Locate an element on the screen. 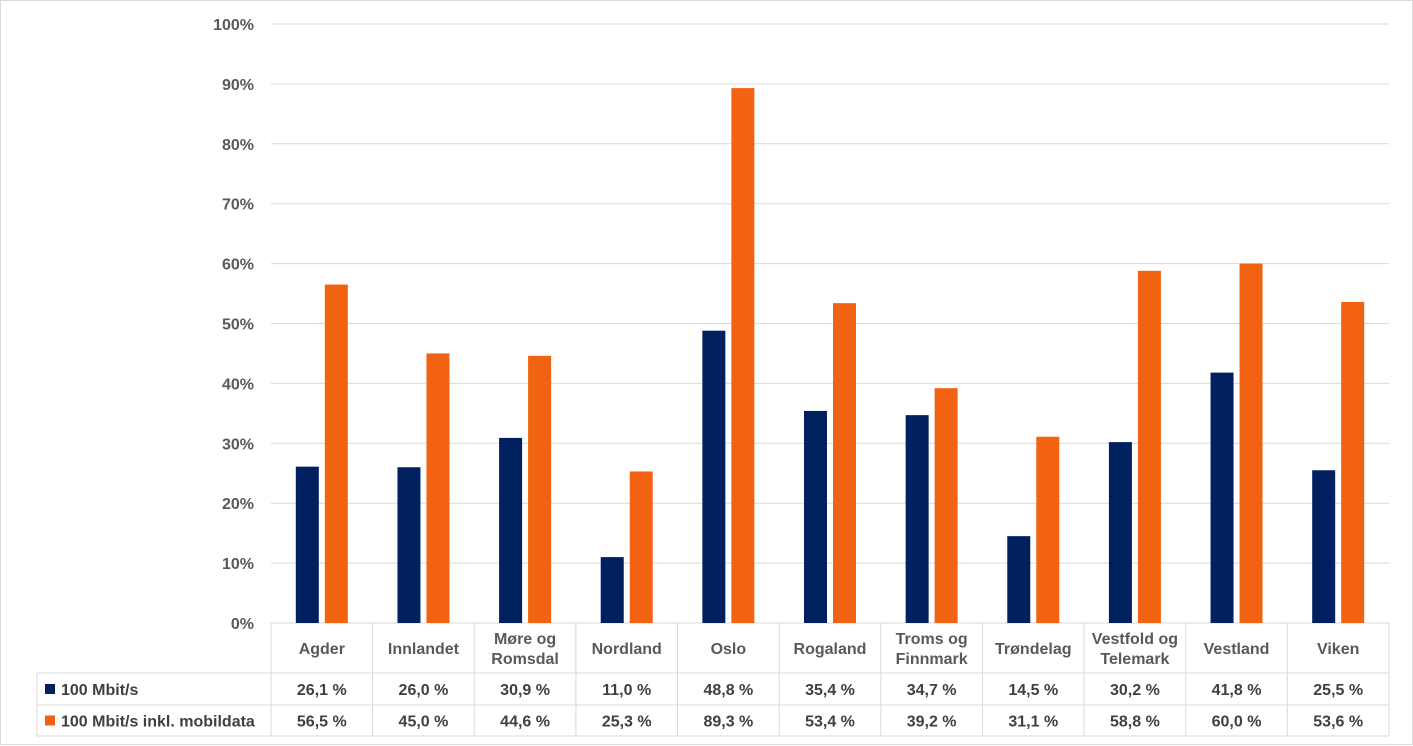  data-label: 89,3 % is located at coordinates (728, 722).